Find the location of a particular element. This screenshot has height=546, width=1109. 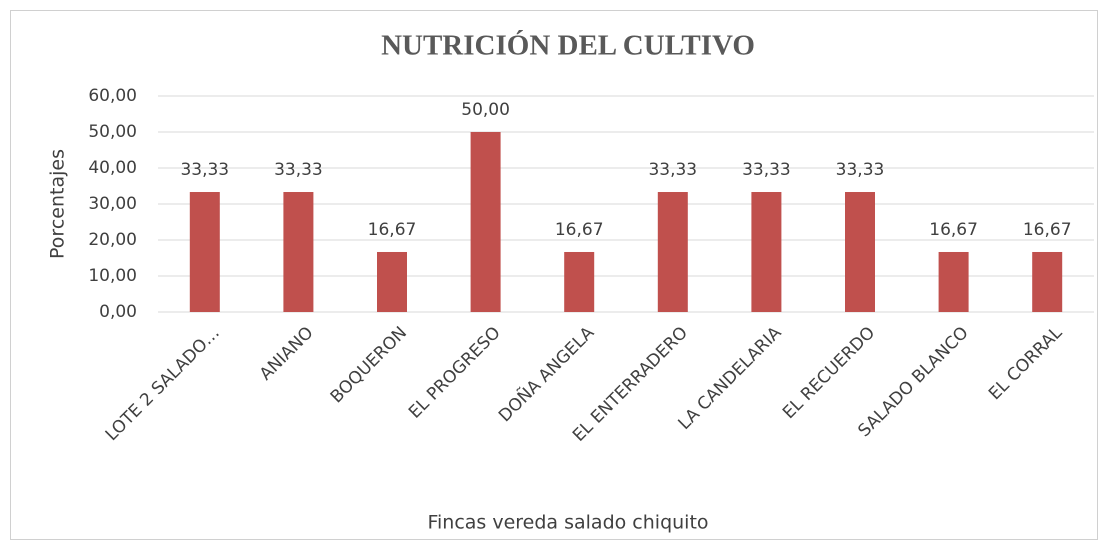

y-tick-label: 30,00 is located at coordinates (112, 204).